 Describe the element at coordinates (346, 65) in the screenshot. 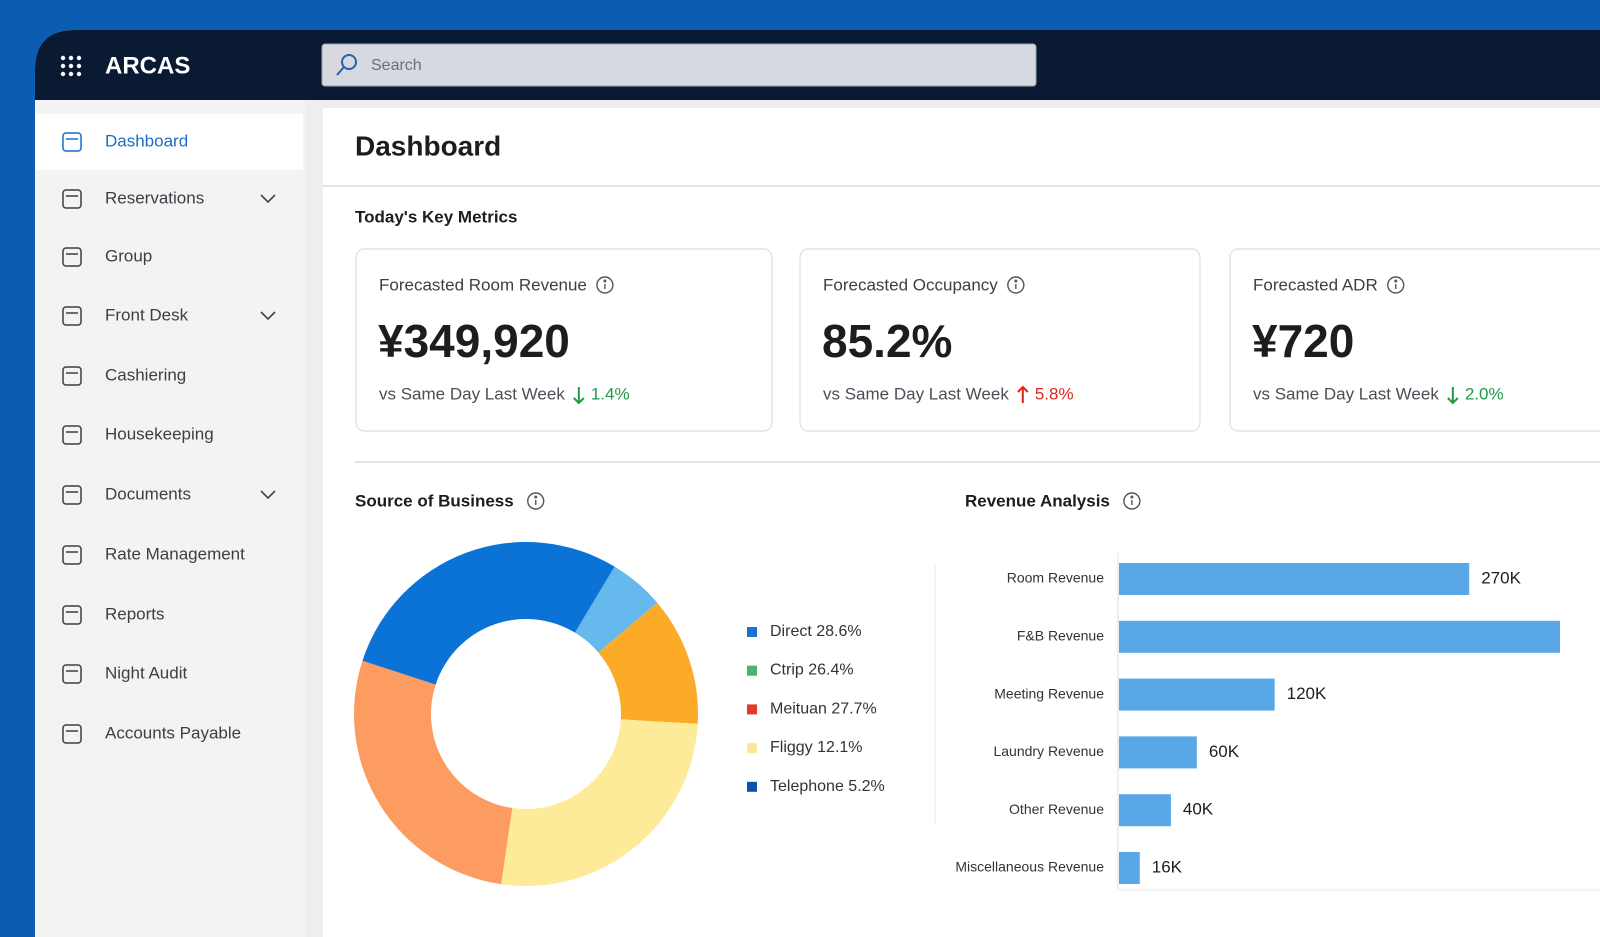

I see `search-icon` at that location.